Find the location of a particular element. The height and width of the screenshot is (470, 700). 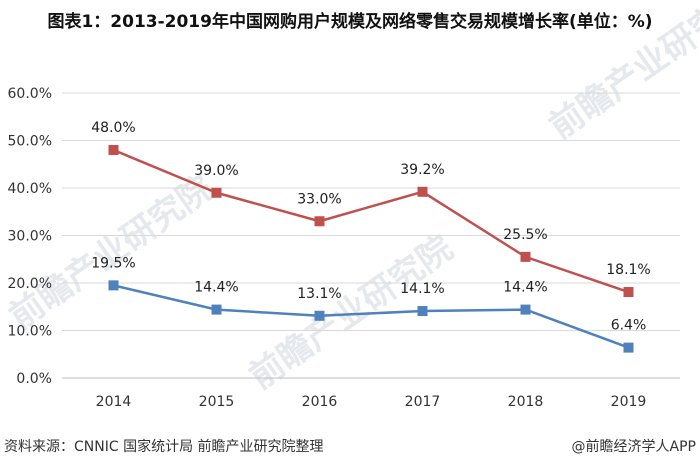

x-tick-label: 2017 is located at coordinates (423, 402).